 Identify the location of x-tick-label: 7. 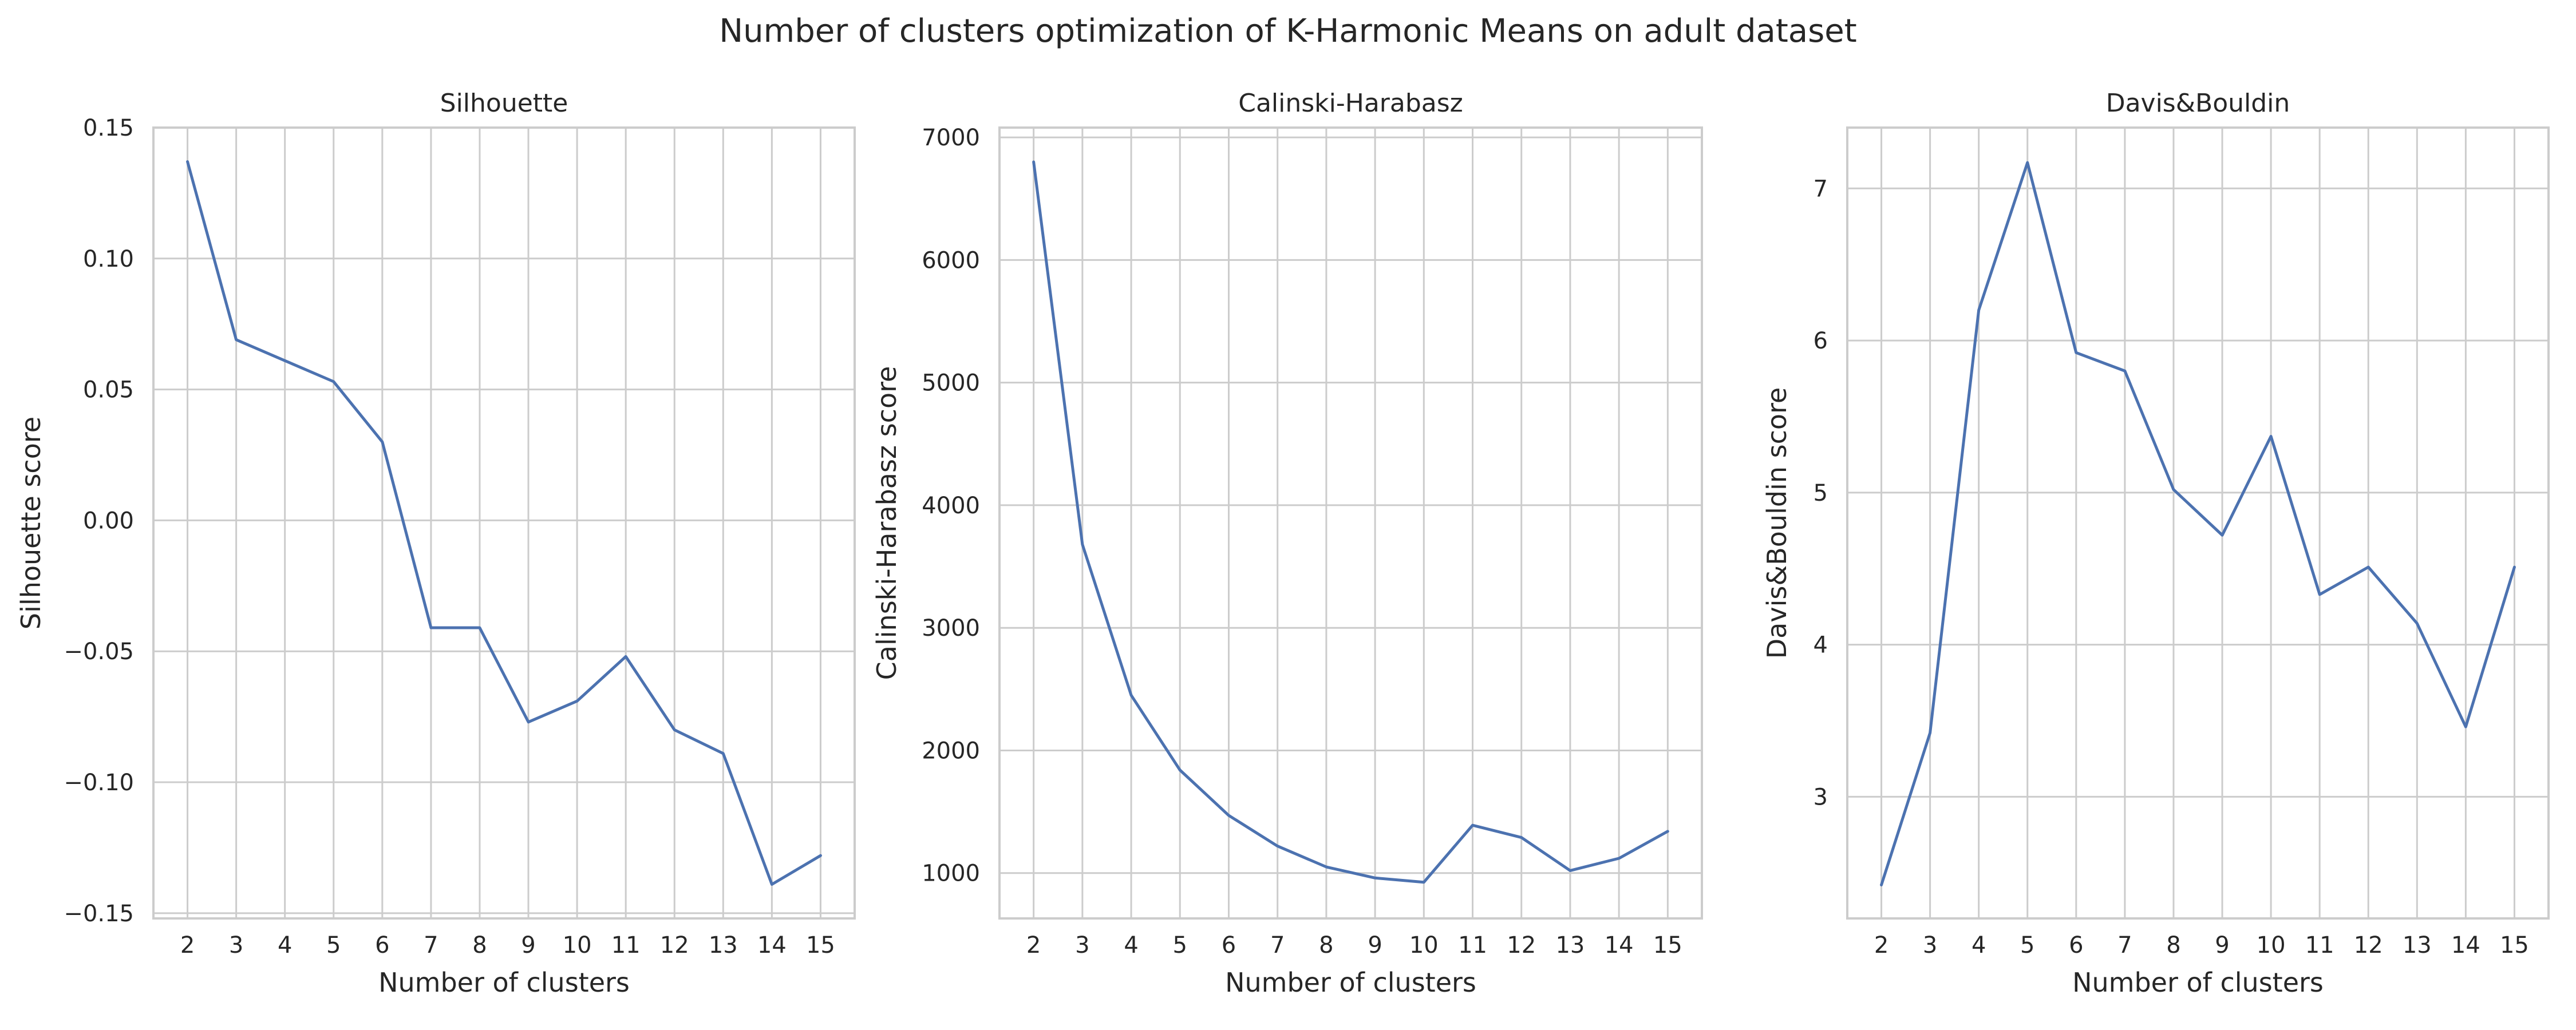
(431, 945).